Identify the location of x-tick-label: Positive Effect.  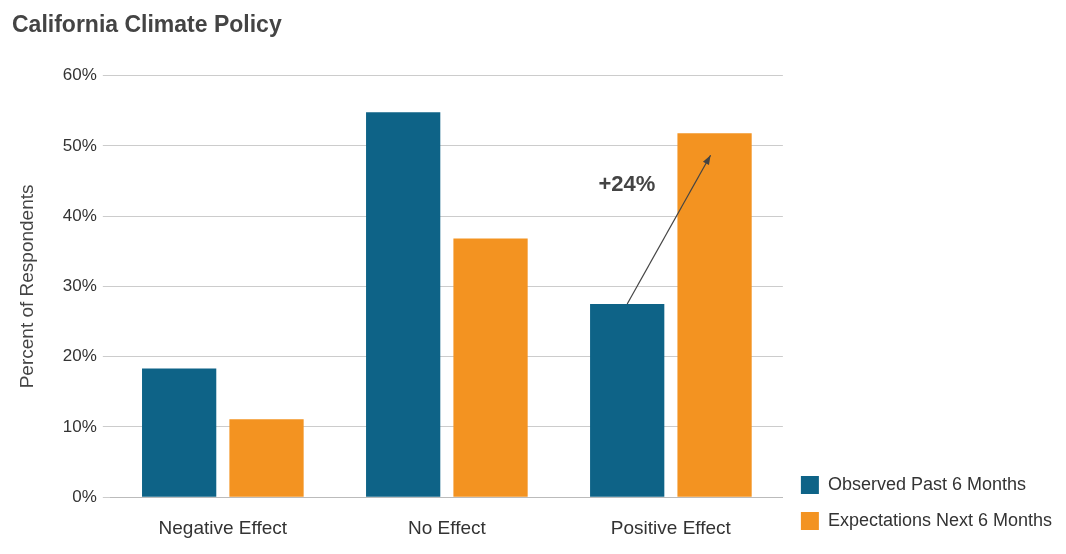
(671, 527).